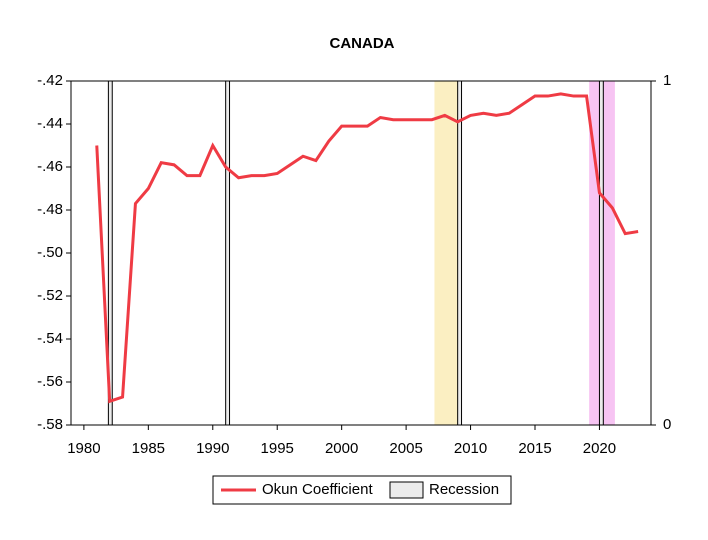  I want to click on x-tick-label: 2005, so click(405, 448).